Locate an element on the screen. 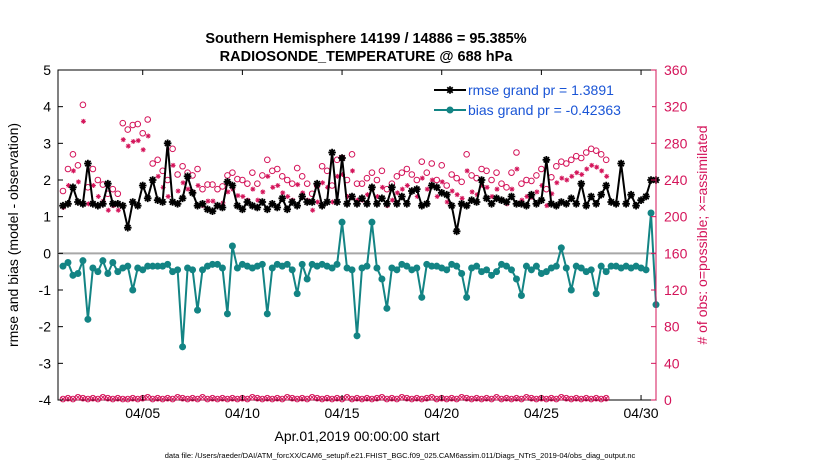  y-axis-left-label: rmse and bias (model - observation) is located at coordinates (13, 235).